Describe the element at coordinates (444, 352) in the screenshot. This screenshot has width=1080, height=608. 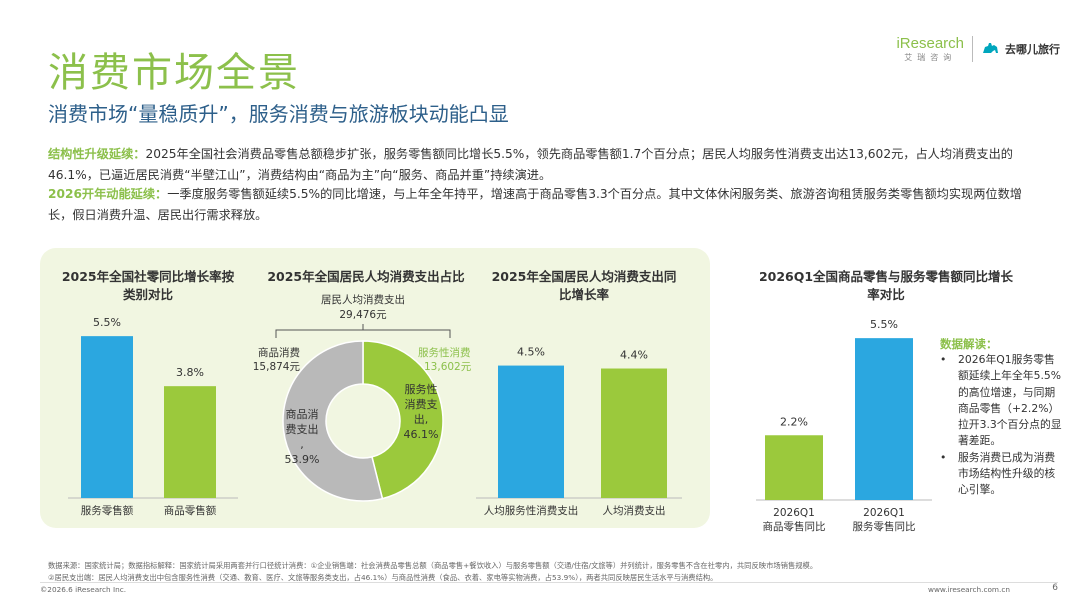
I see `chart2-slice-name: 服务性消费` at that location.